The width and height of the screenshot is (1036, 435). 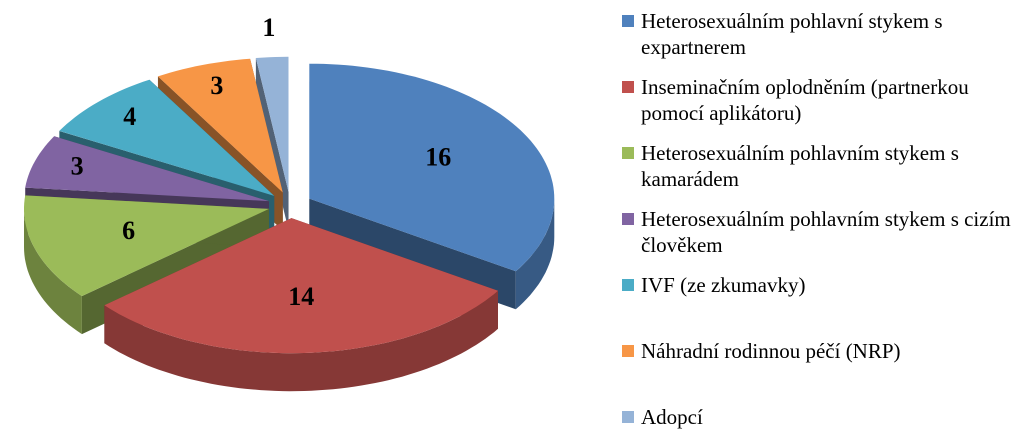 I want to click on legend-label: Adopcí, so click(x=672, y=417).